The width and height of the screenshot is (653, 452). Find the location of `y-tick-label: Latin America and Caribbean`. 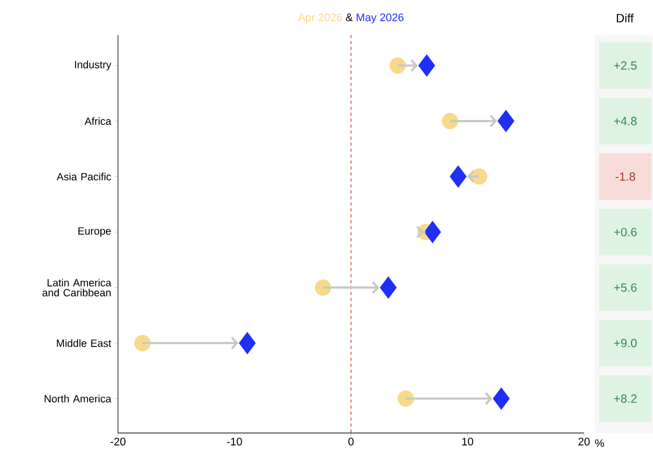

y-tick-label: Latin America and Caribbean is located at coordinates (77, 287).